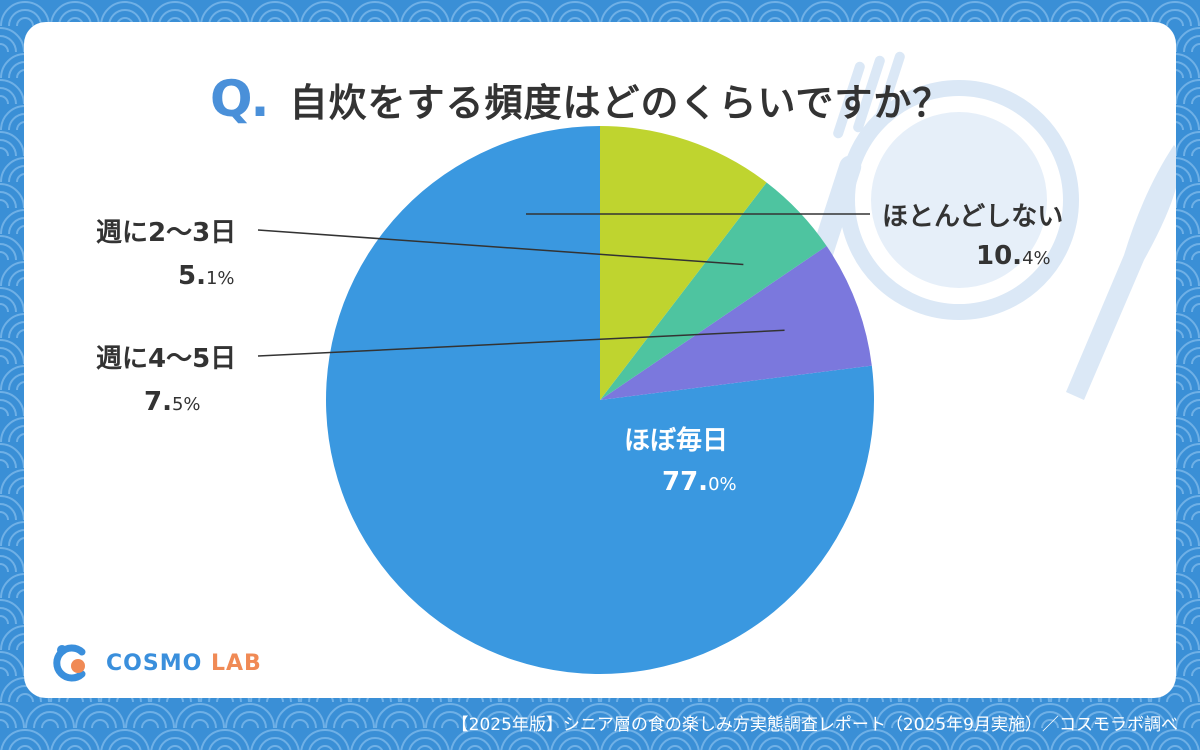  I want to click on logo-suffix: LAB, so click(236, 663).